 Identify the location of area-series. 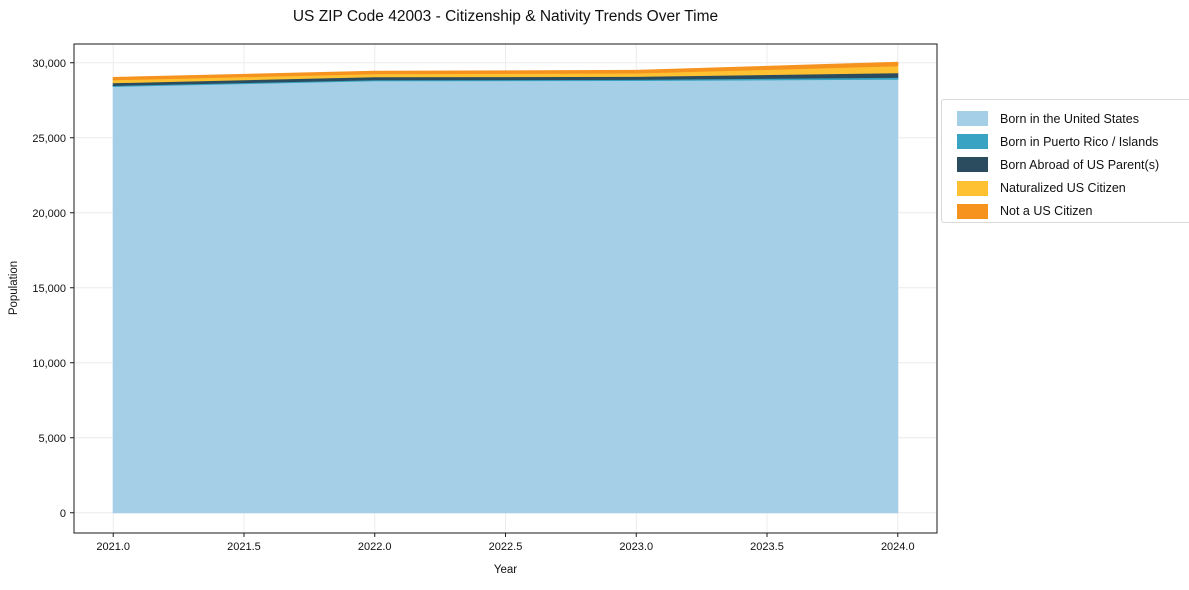
(505, 71).